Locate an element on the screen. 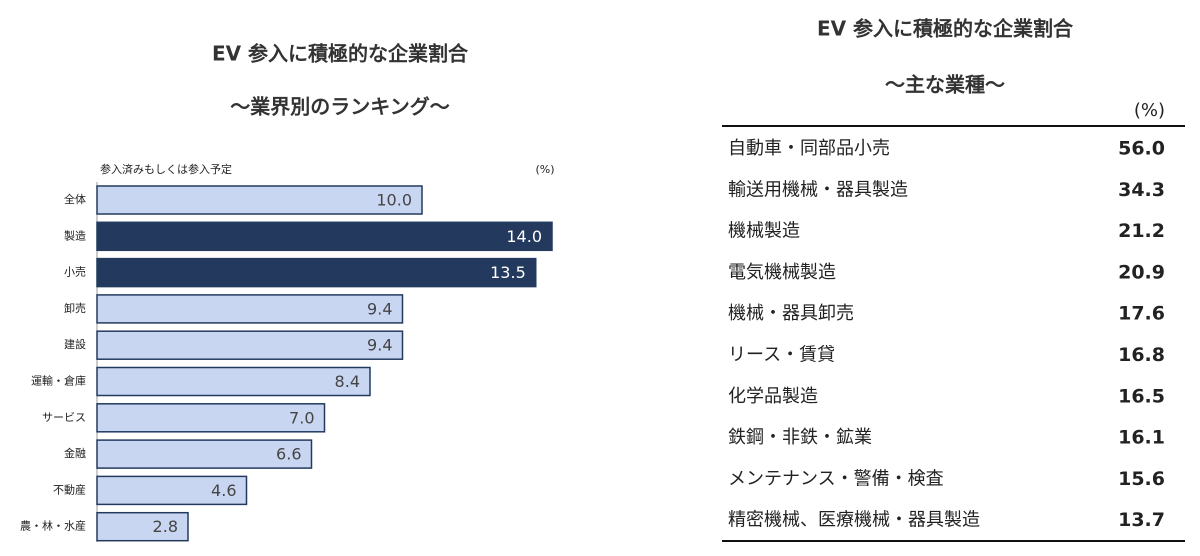 The image size is (1200, 556). category-label: 小売 is located at coordinates (75, 272).